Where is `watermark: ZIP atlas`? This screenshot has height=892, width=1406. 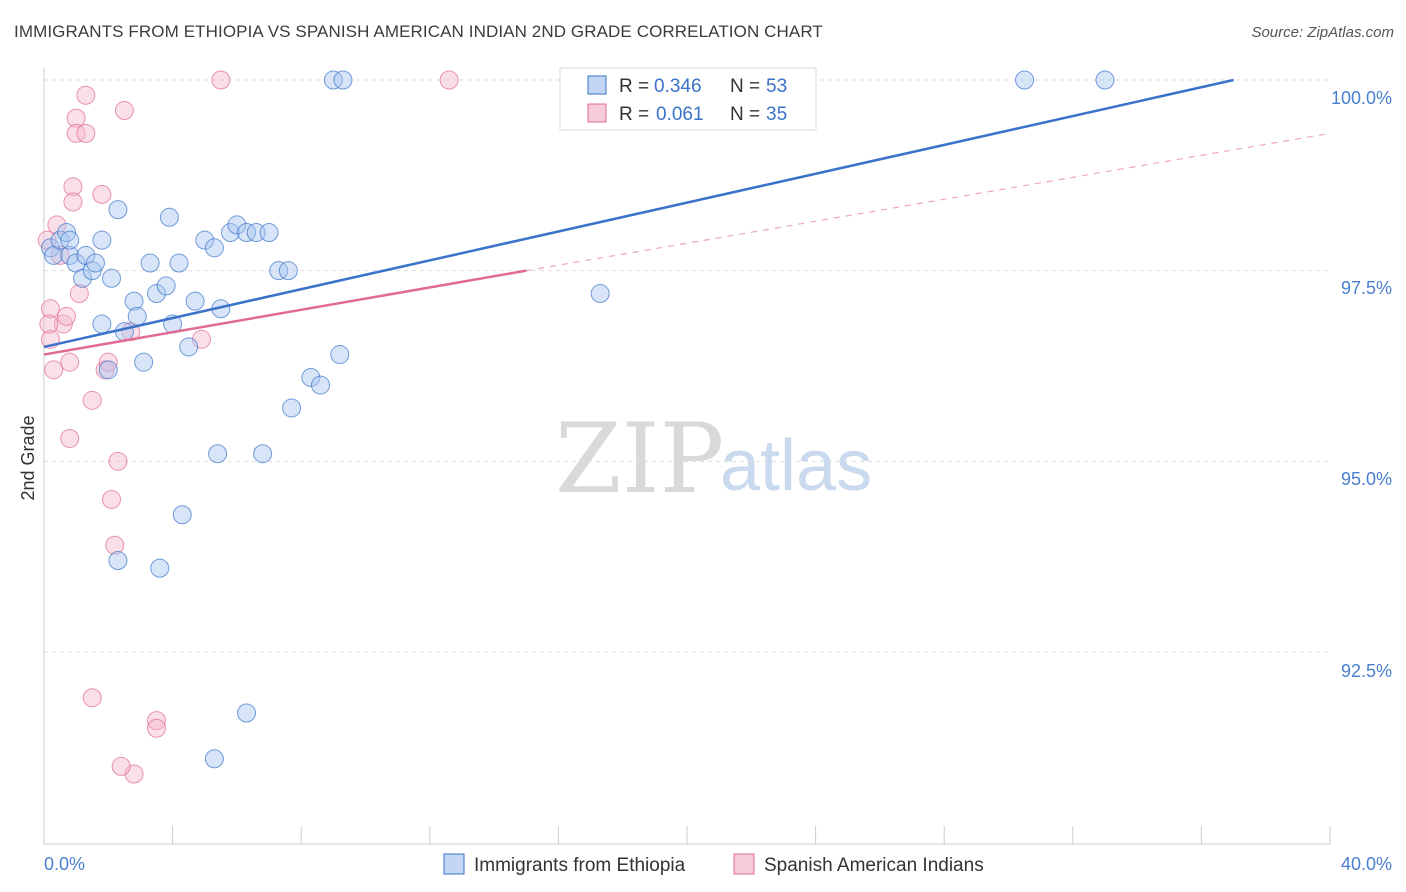 watermark: ZIP atlas is located at coordinates (713, 459).